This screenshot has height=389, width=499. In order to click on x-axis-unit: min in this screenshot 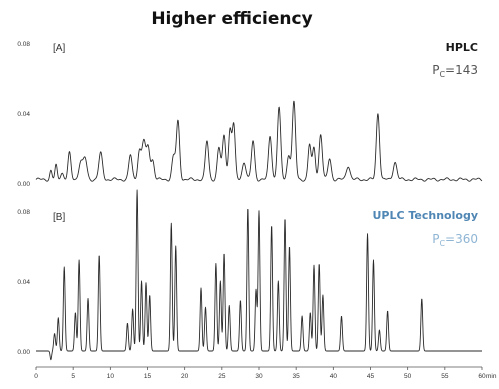, I will do `click(491, 376)`.